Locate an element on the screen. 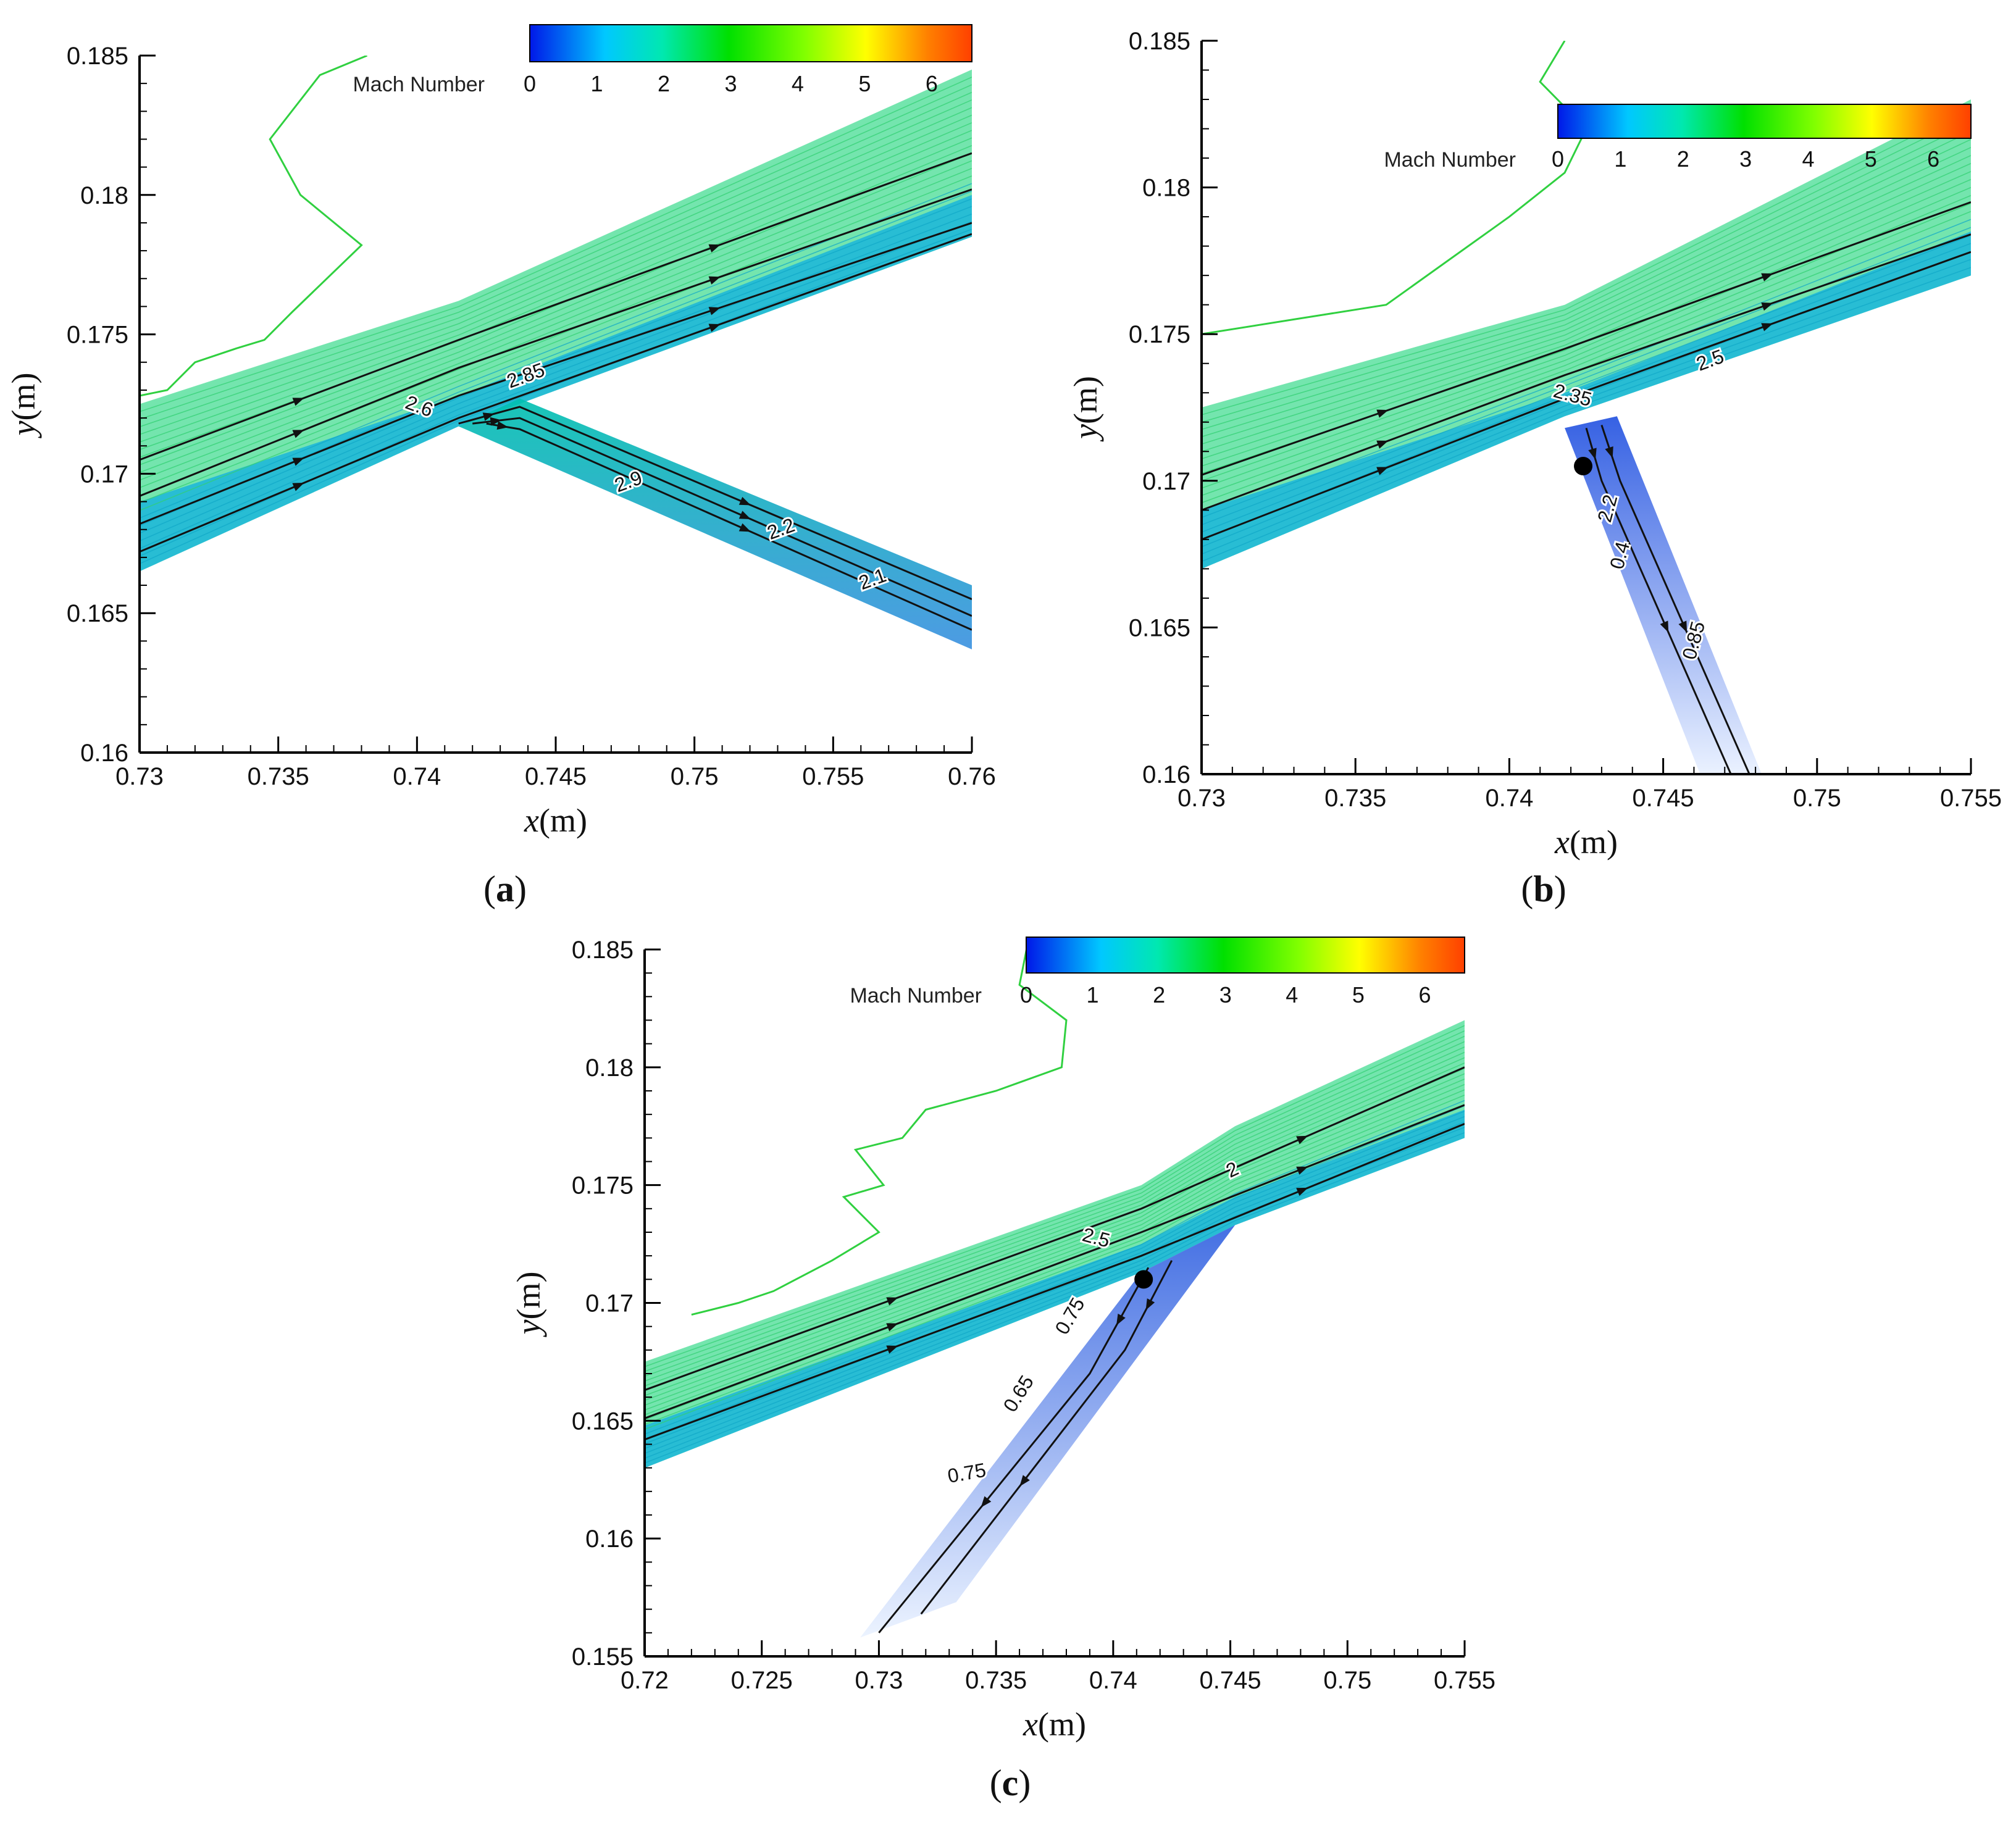 The image size is (2016, 1836). panel-tag: (c) is located at coordinates (1010, 1783).